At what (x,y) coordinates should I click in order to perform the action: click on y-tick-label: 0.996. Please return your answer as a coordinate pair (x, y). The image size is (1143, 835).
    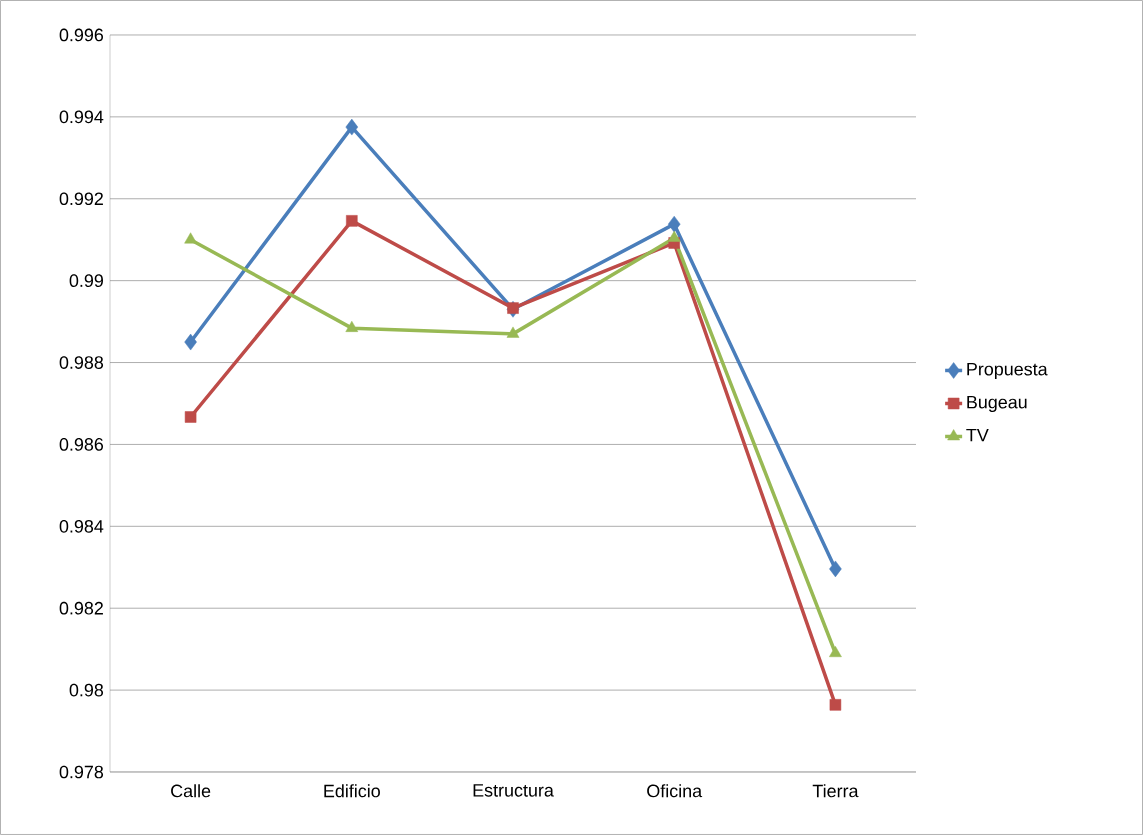
    Looking at the image, I should click on (81, 35).